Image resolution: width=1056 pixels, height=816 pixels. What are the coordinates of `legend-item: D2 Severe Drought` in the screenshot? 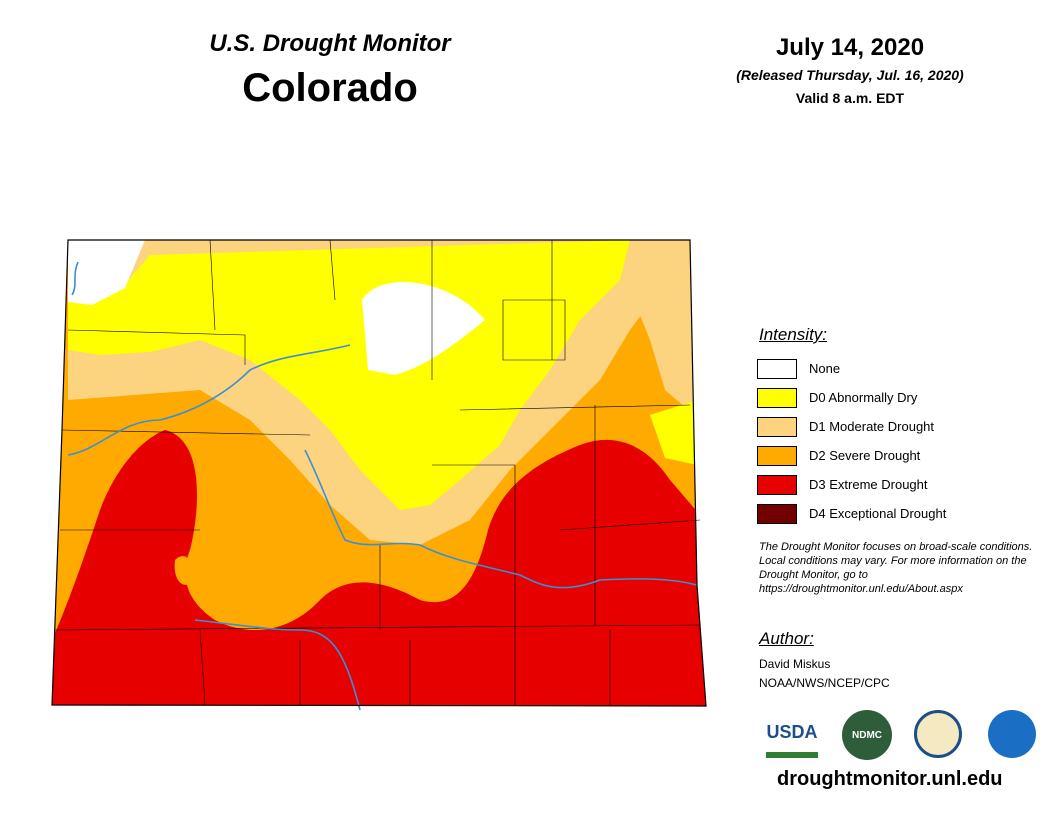 It's located at (851, 455).